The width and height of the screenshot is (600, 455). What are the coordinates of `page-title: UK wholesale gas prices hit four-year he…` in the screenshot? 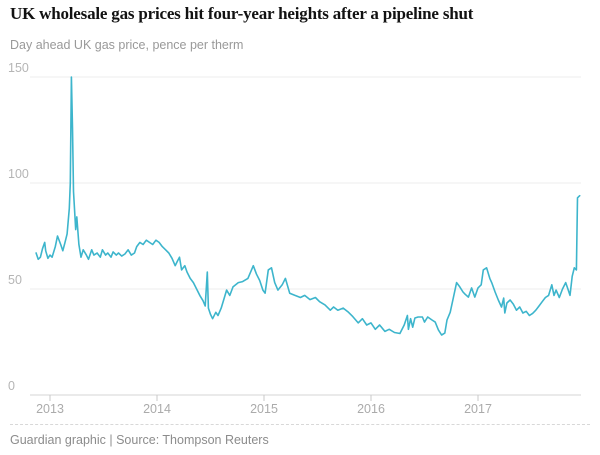 It's located at (242, 13).